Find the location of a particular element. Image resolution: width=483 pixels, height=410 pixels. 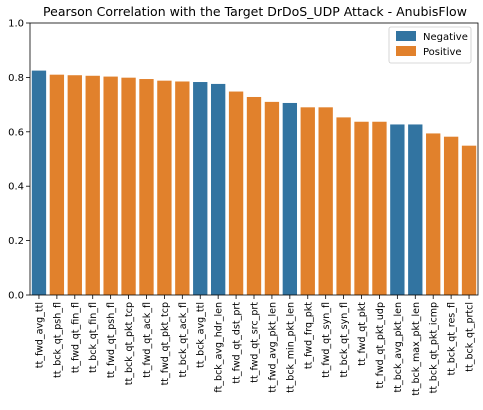

y-tick-label: 0.2 is located at coordinates (16, 241).